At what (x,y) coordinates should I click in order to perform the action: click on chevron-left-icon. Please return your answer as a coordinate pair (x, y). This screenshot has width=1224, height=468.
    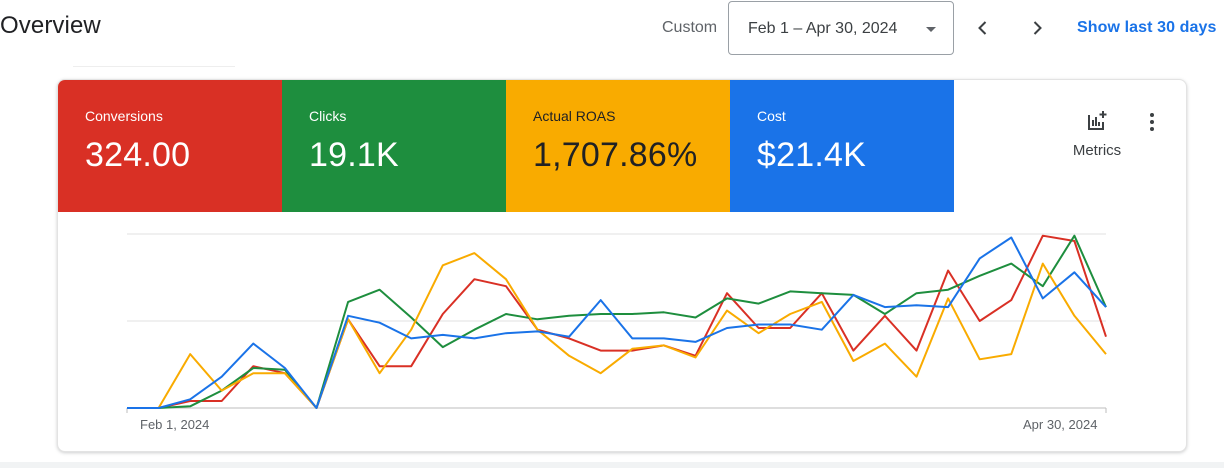
    Looking at the image, I should click on (982, 28).